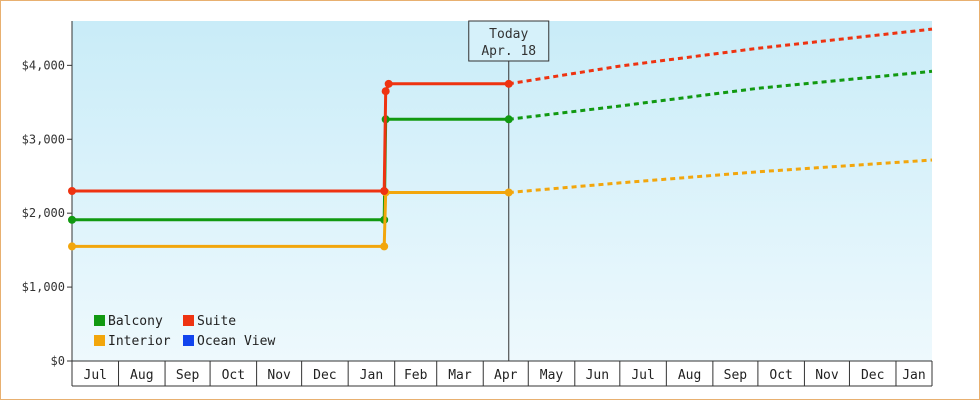 This screenshot has height=401, width=980. What do you see at coordinates (720, 176) in the screenshot?
I see `interior-forecast-line` at bounding box center [720, 176].